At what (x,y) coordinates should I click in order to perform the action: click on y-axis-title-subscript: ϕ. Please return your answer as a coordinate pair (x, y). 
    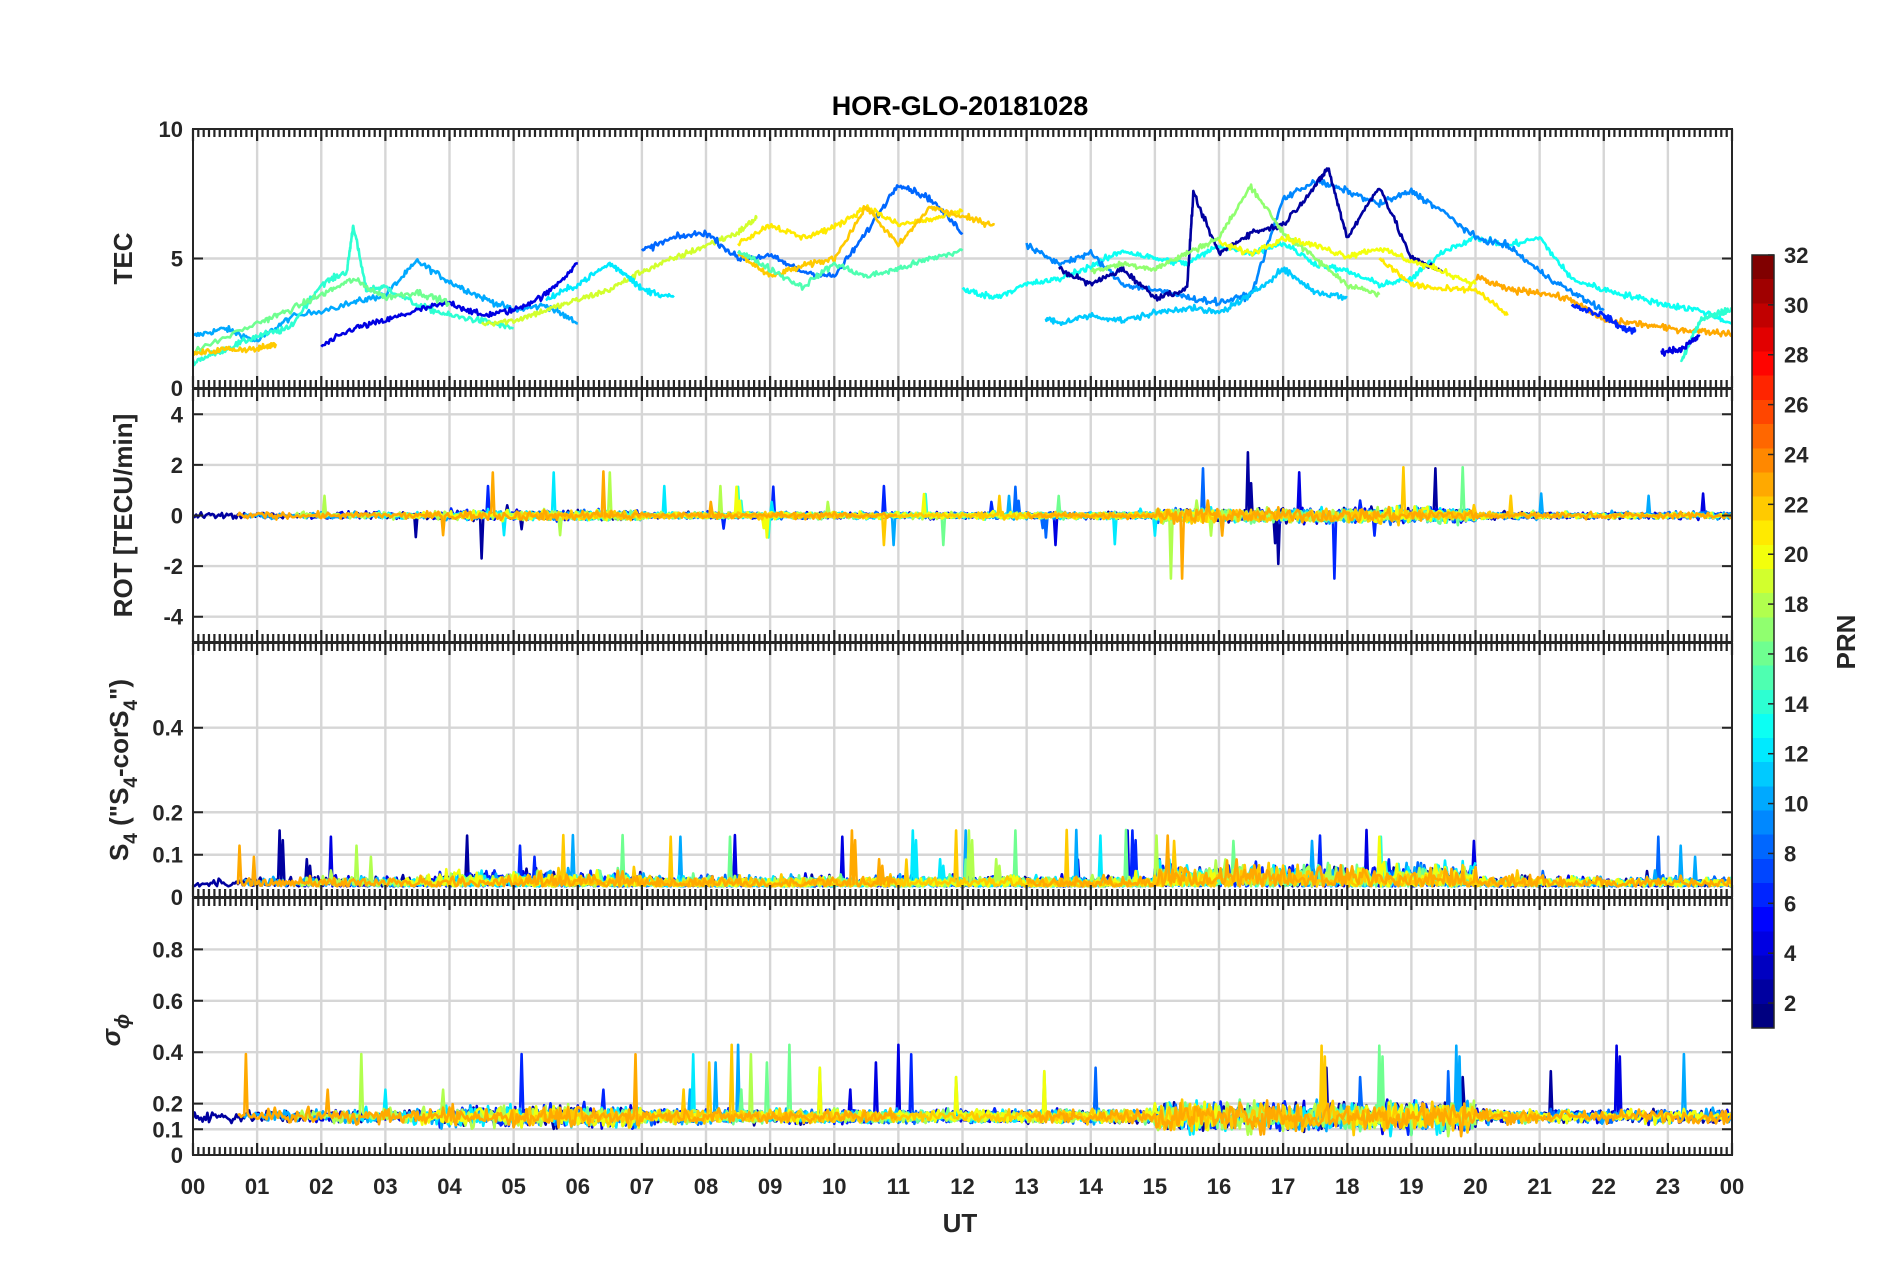
    Looking at the image, I should click on (123, 1021).